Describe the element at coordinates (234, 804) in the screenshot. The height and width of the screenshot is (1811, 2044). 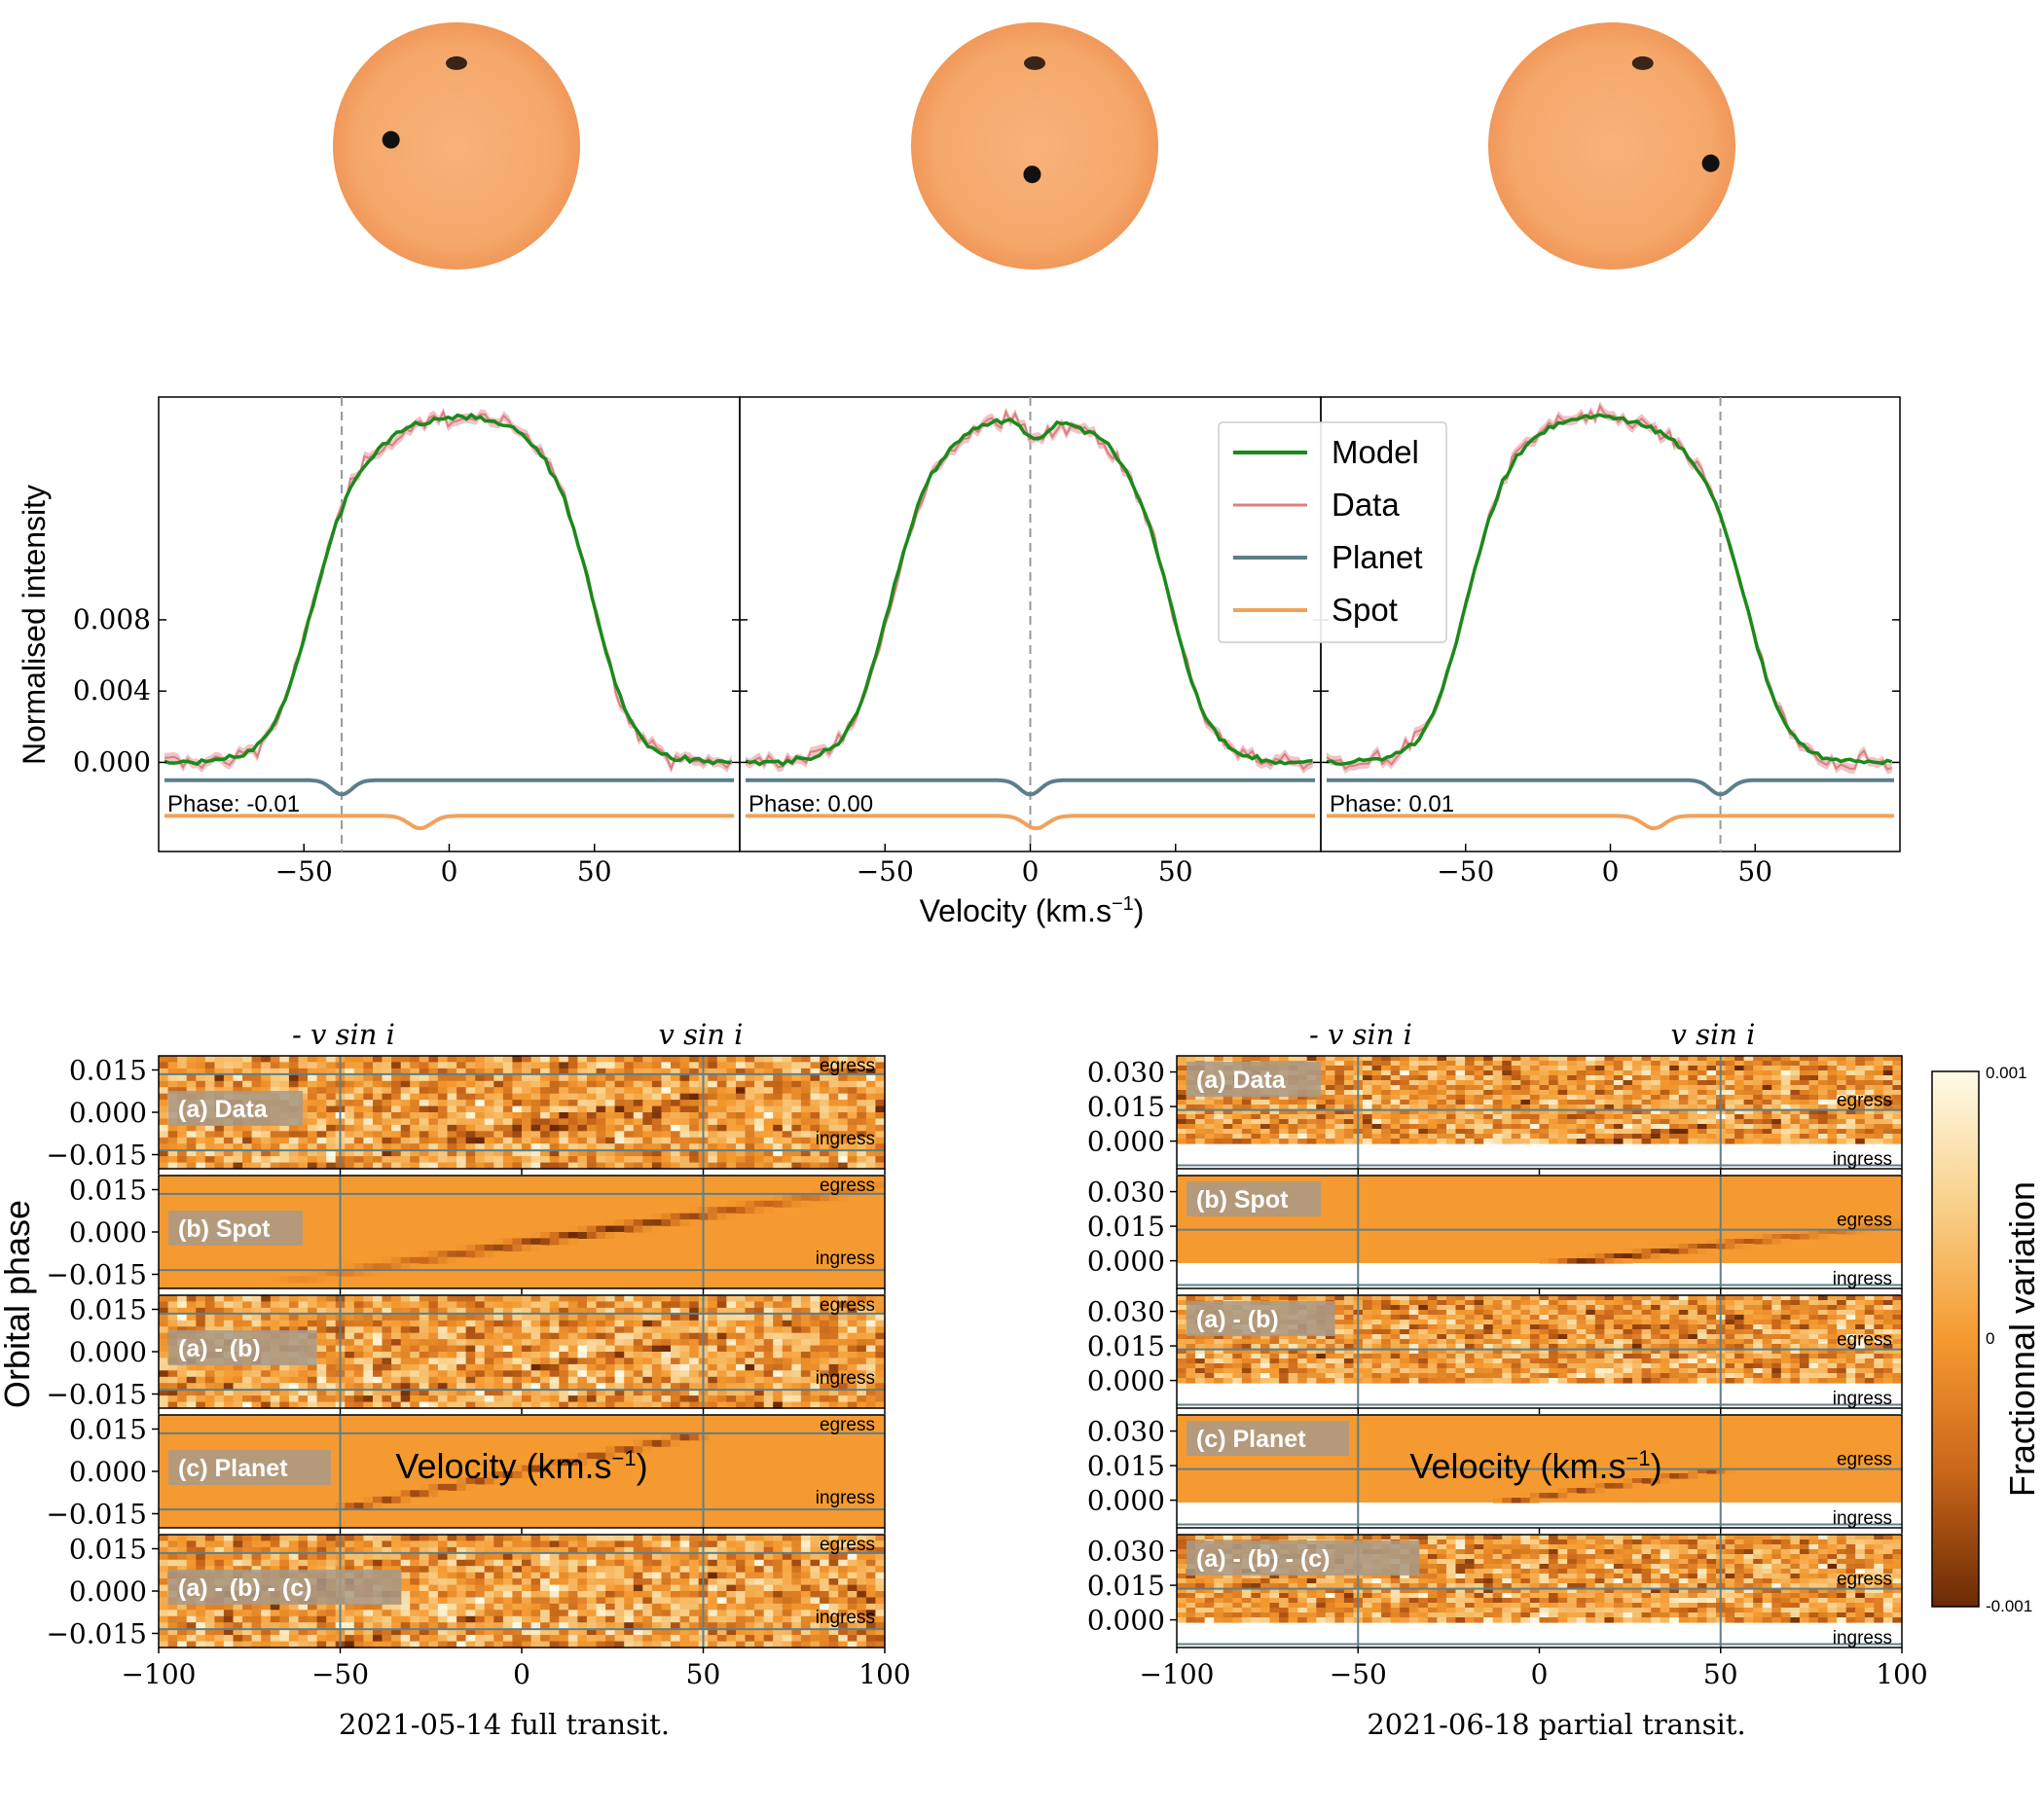
I see `phase-label: Phase: -0.01` at that location.